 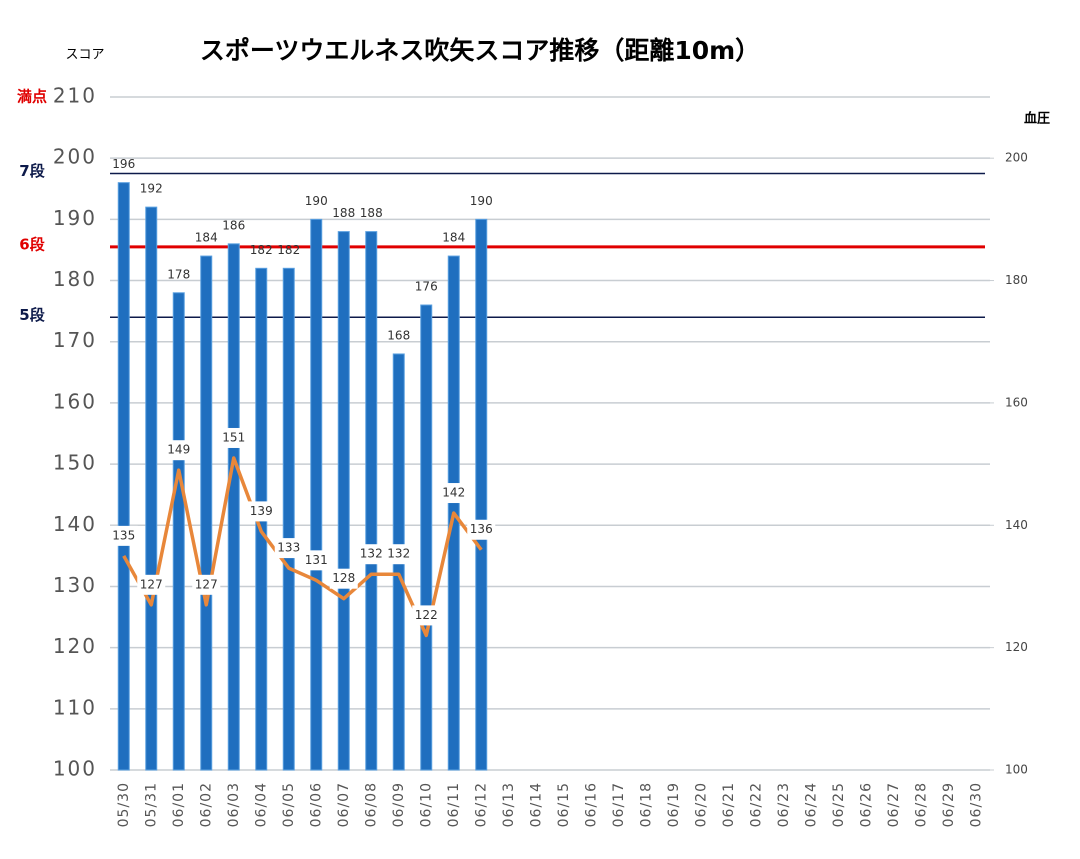 What do you see at coordinates (151, 189) in the screenshot?
I see `bar-value-label: 192` at bounding box center [151, 189].